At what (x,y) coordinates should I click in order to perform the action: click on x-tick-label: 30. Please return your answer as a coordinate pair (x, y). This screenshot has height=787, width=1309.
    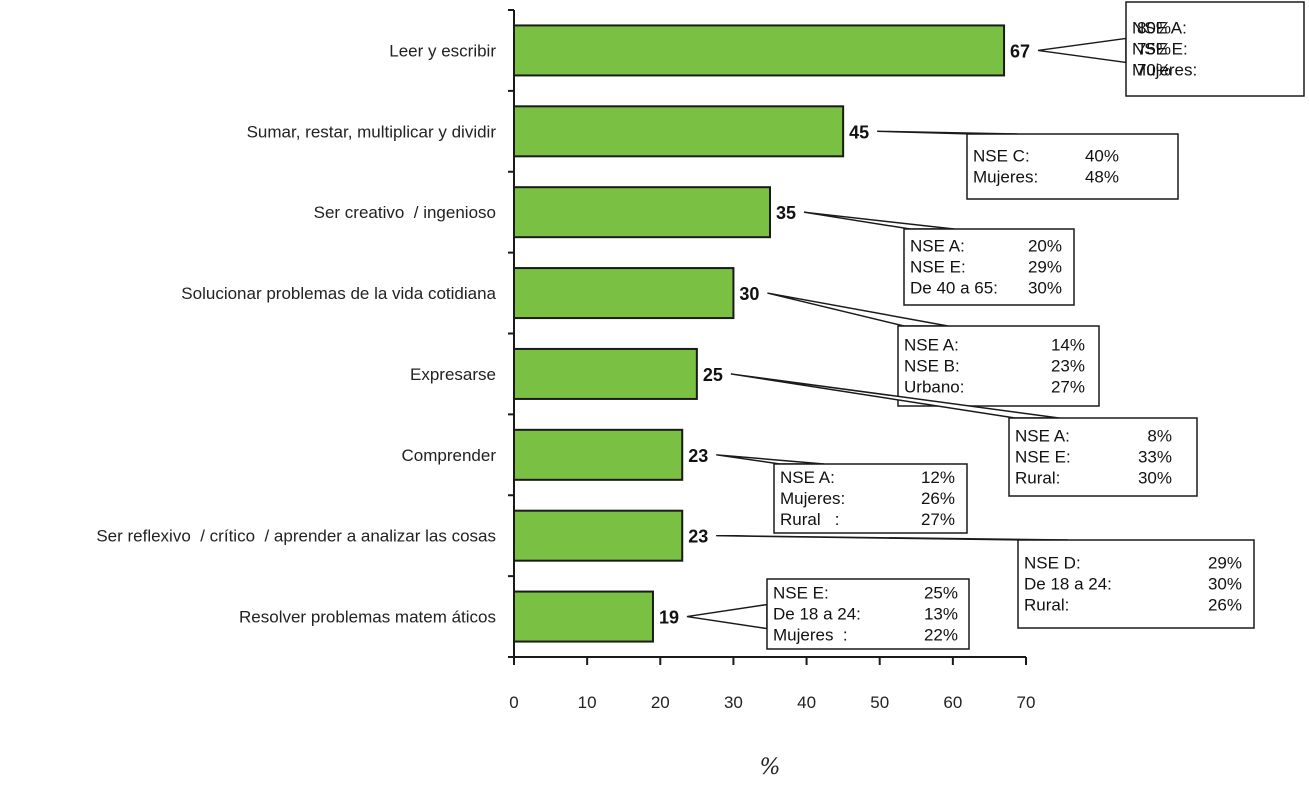
    Looking at the image, I should click on (733, 702).